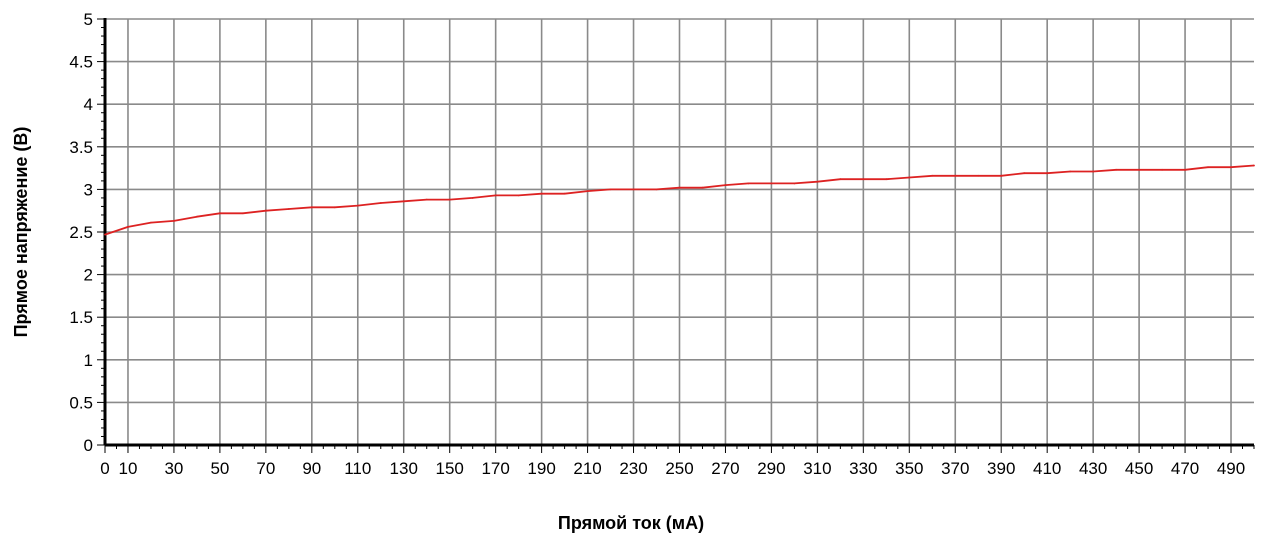  What do you see at coordinates (104, 468) in the screenshot?
I see `x-tick-label: 0` at bounding box center [104, 468].